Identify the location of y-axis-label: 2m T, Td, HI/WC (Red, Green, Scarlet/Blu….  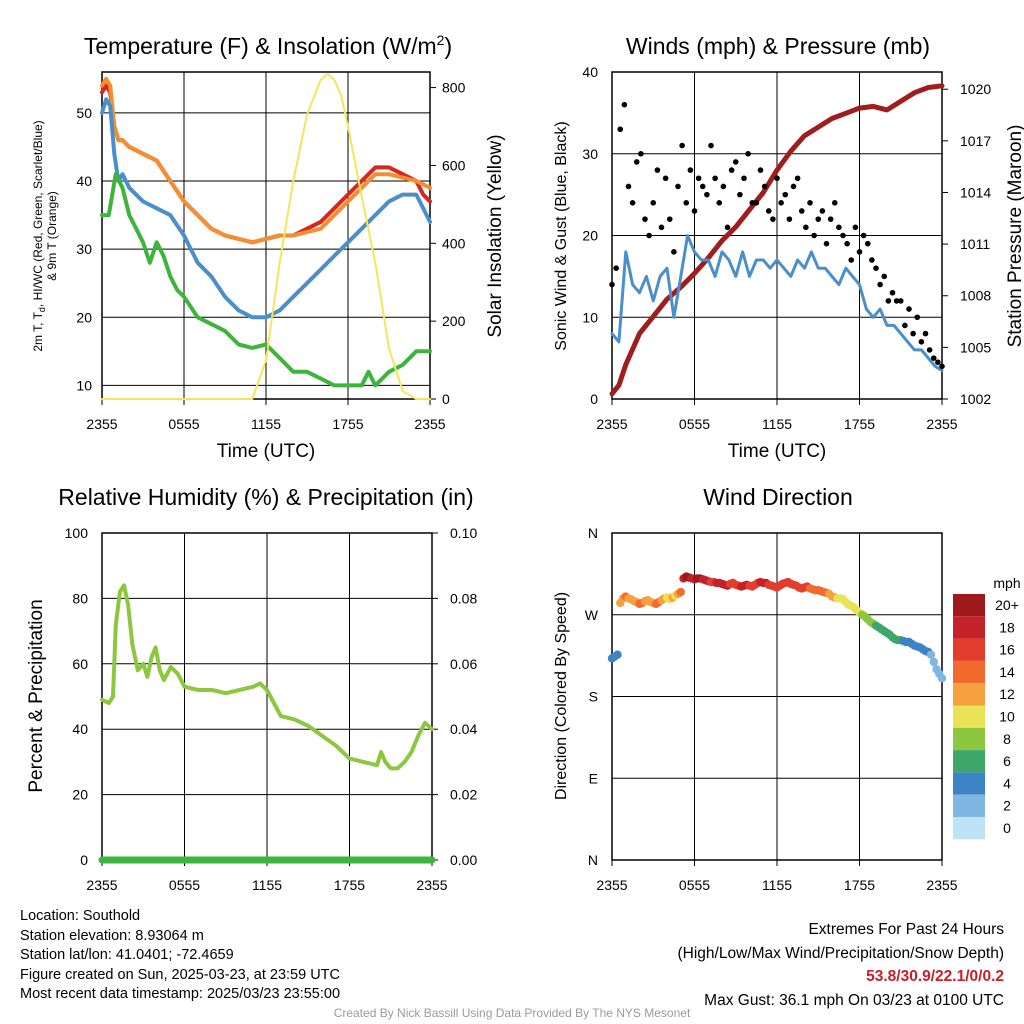
(39, 235).